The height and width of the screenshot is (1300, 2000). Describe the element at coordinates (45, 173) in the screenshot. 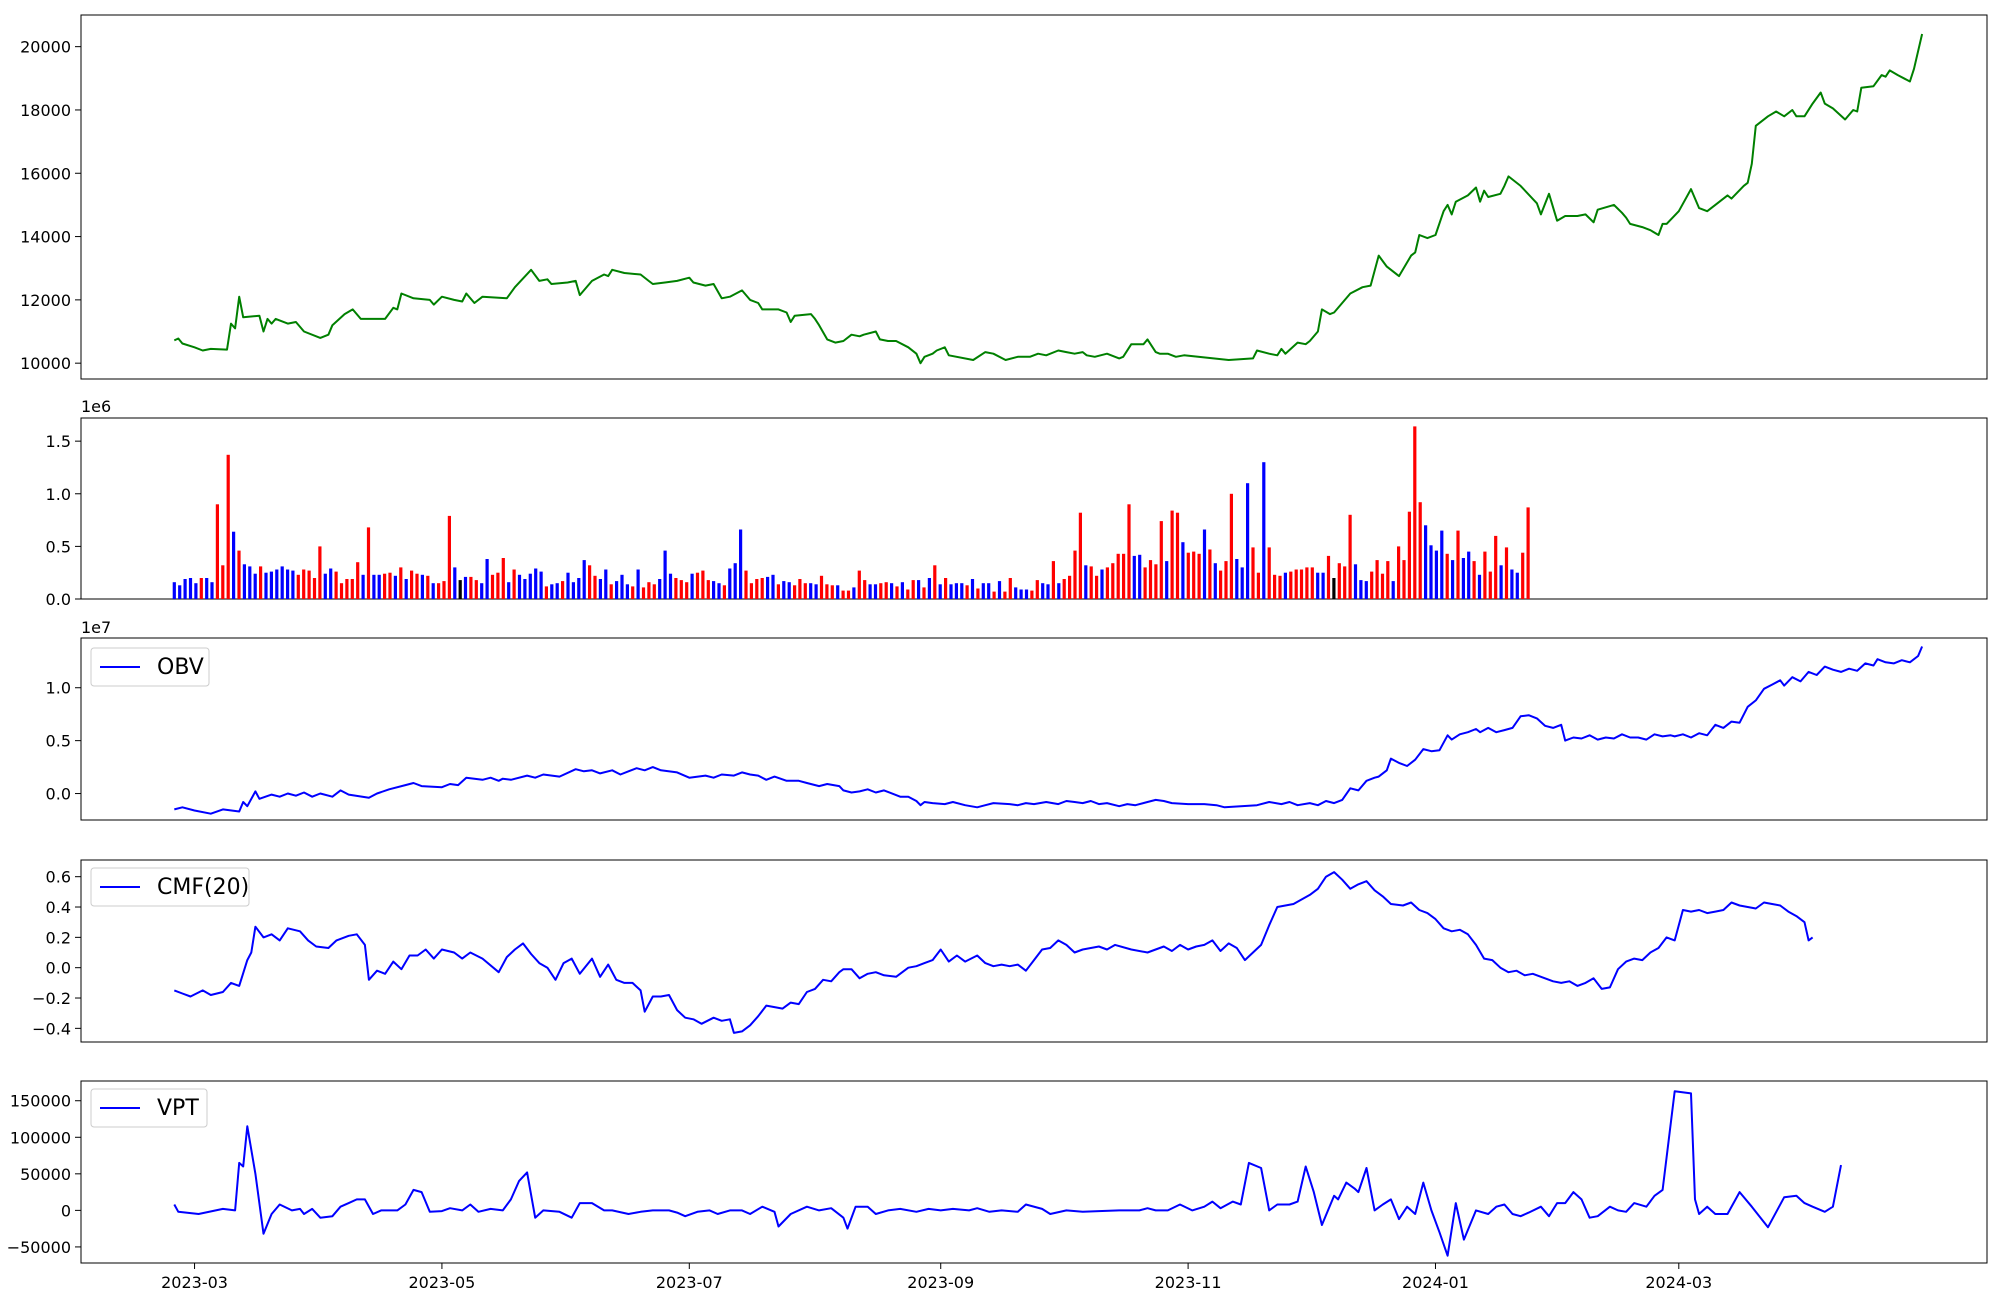

I see `price-ytick-label: 16000` at that location.